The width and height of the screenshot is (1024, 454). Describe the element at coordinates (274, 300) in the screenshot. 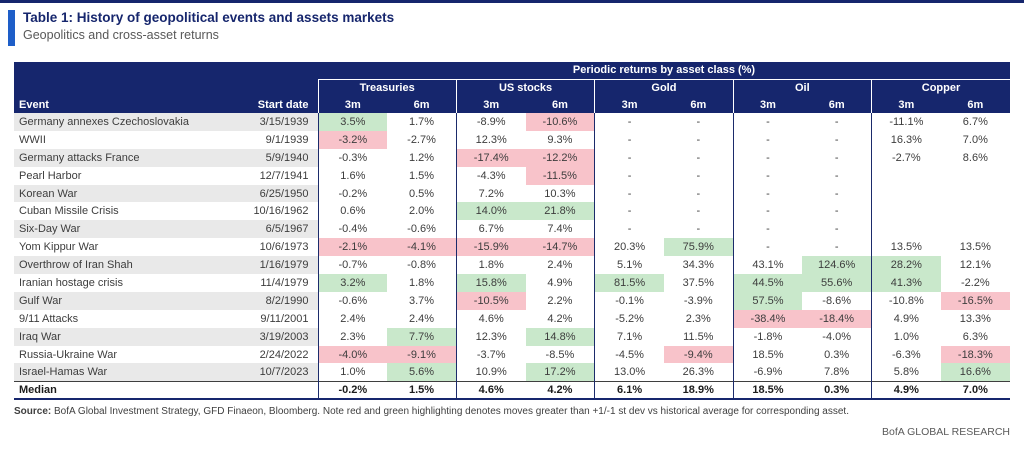

I see `start-date-cell: 8/2/1990` at that location.